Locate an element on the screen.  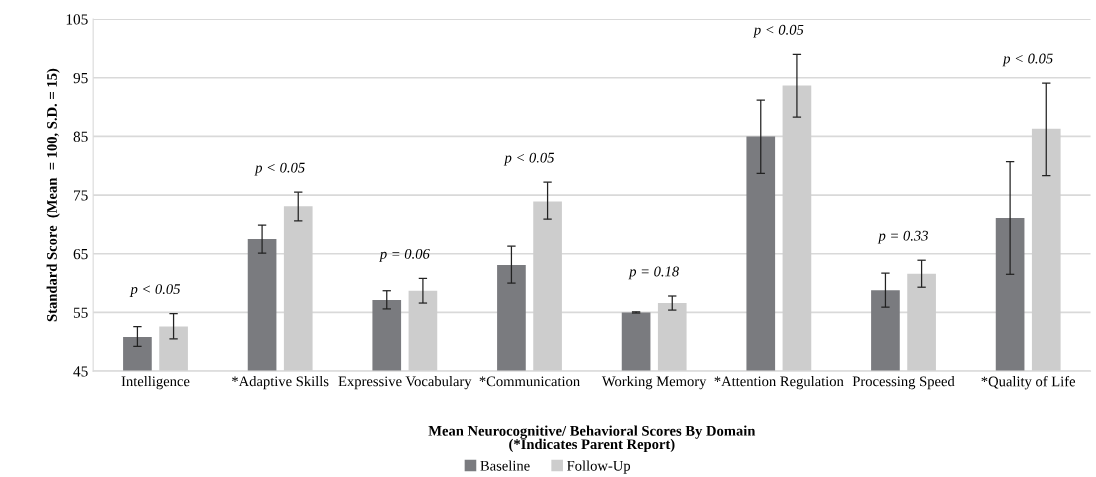
y-tick-label: 75 is located at coordinates (81, 195).